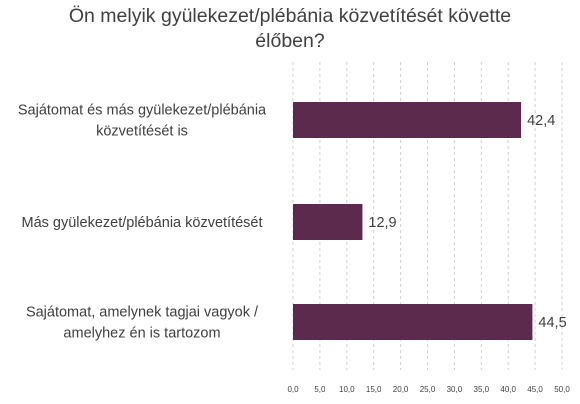 This screenshot has height=404, width=580. What do you see at coordinates (401, 389) in the screenshot?
I see `x-tick-label: 20,0` at bounding box center [401, 389].